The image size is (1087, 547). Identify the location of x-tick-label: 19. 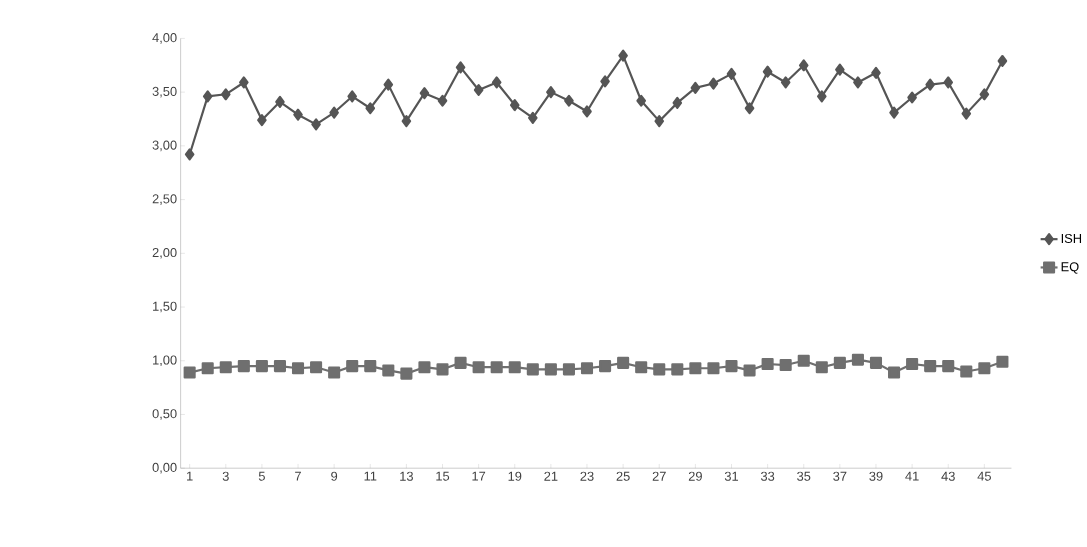
(515, 476).